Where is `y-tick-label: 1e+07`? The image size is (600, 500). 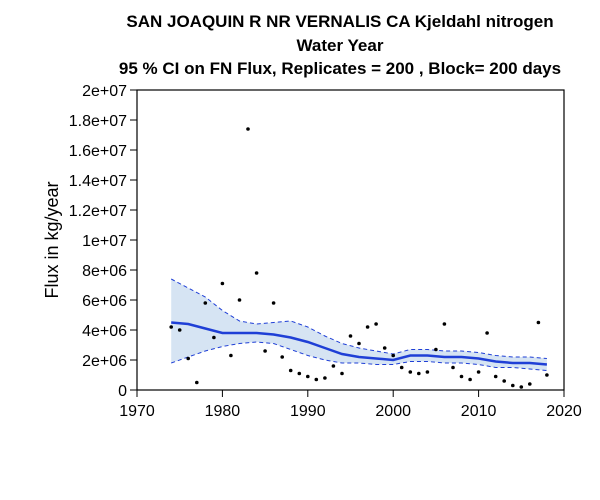
y-tick-label: 1e+07 is located at coordinates (104, 241).